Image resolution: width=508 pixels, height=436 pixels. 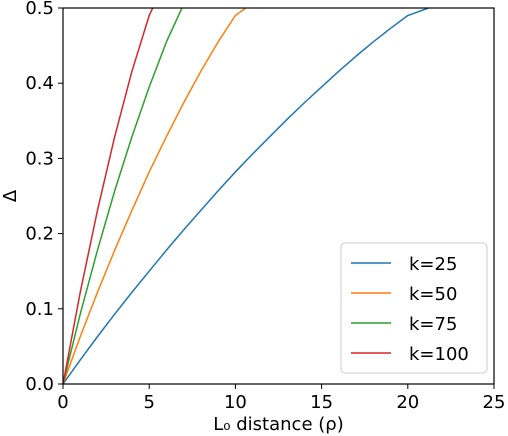 I want to click on x-tick-label: 5, so click(x=148, y=402).